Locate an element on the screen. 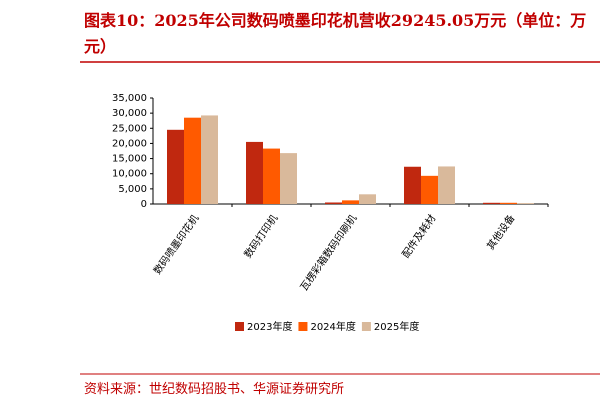 Image resolution: width=614 pixels, height=407 pixels. x-tick-label: 配件及耗材 is located at coordinates (418, 236).